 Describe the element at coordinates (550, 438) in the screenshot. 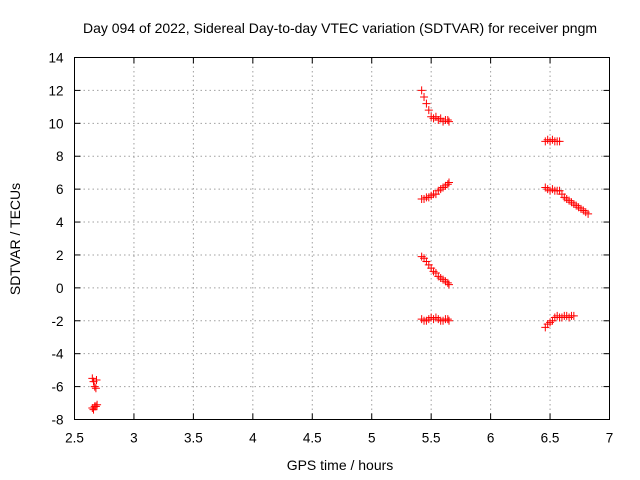

I see `x-tick-label: 6.5` at that location.